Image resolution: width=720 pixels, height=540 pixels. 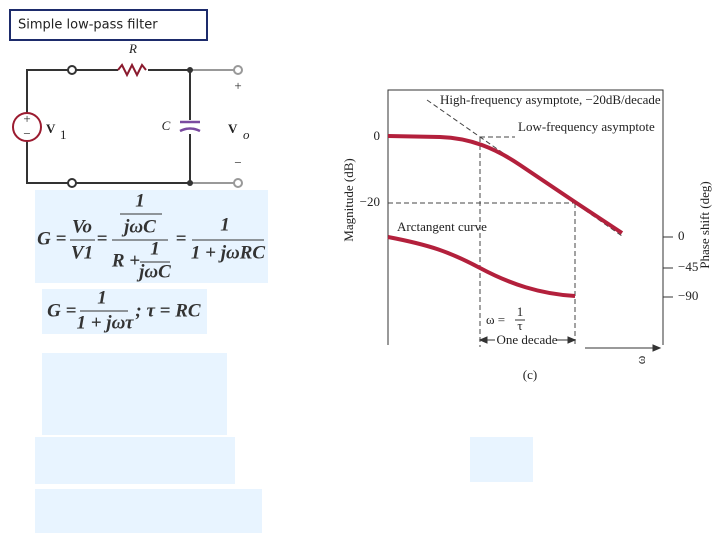 I want to click on high-asymptote-label: High-frequency asymptote, −20dB/decade, so click(x=550, y=99).